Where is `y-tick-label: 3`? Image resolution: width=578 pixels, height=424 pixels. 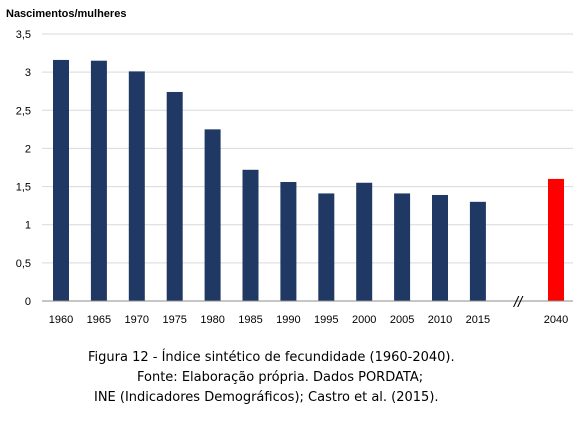 y-tick-label: 3 is located at coordinates (28, 73).